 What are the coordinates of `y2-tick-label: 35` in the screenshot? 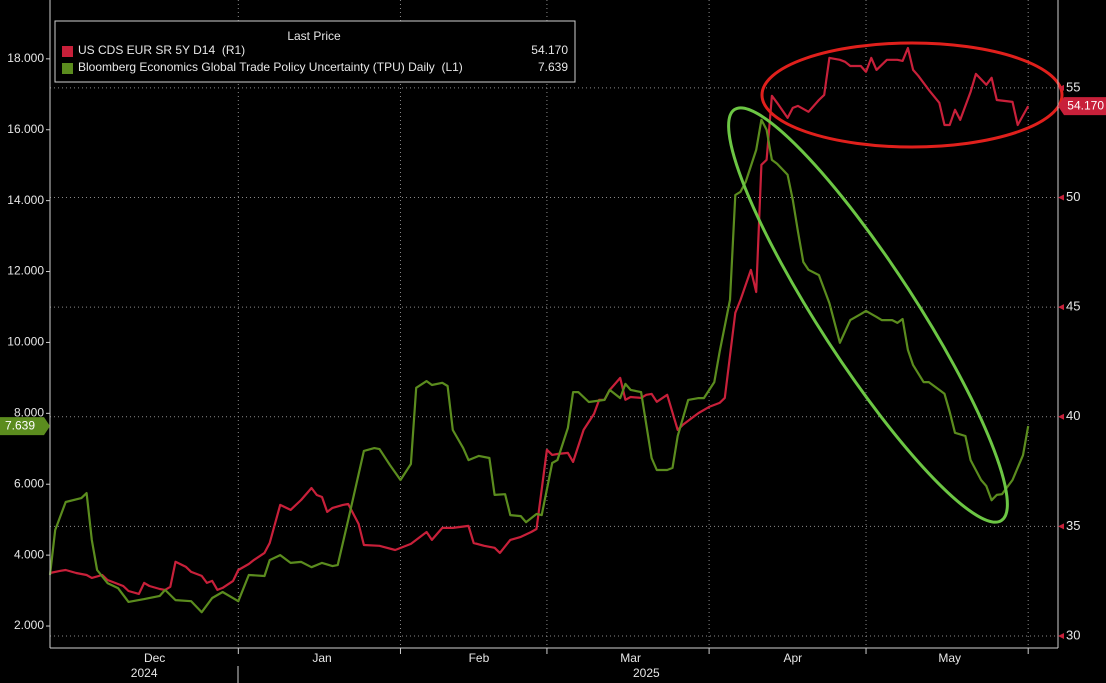 It's located at (1073, 525).